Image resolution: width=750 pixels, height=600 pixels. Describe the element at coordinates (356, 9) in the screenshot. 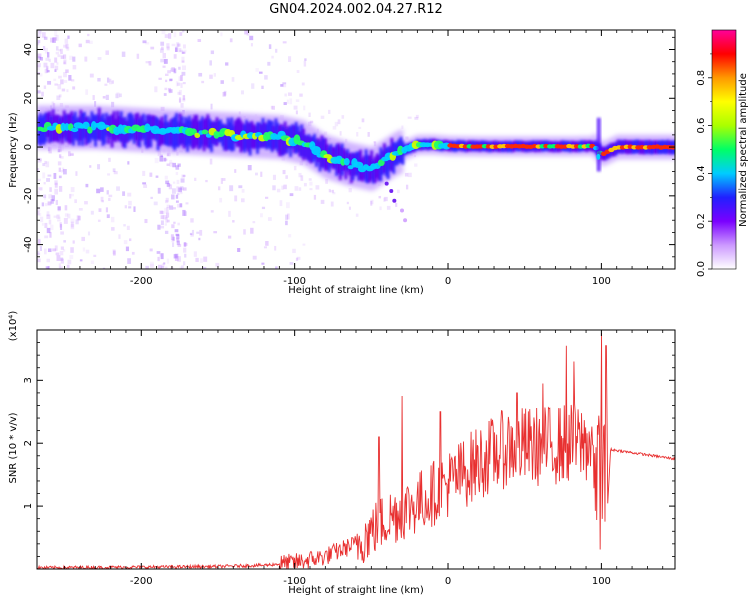

I see `chart-title: GN04.2024.002.04.27.R12` at that location.